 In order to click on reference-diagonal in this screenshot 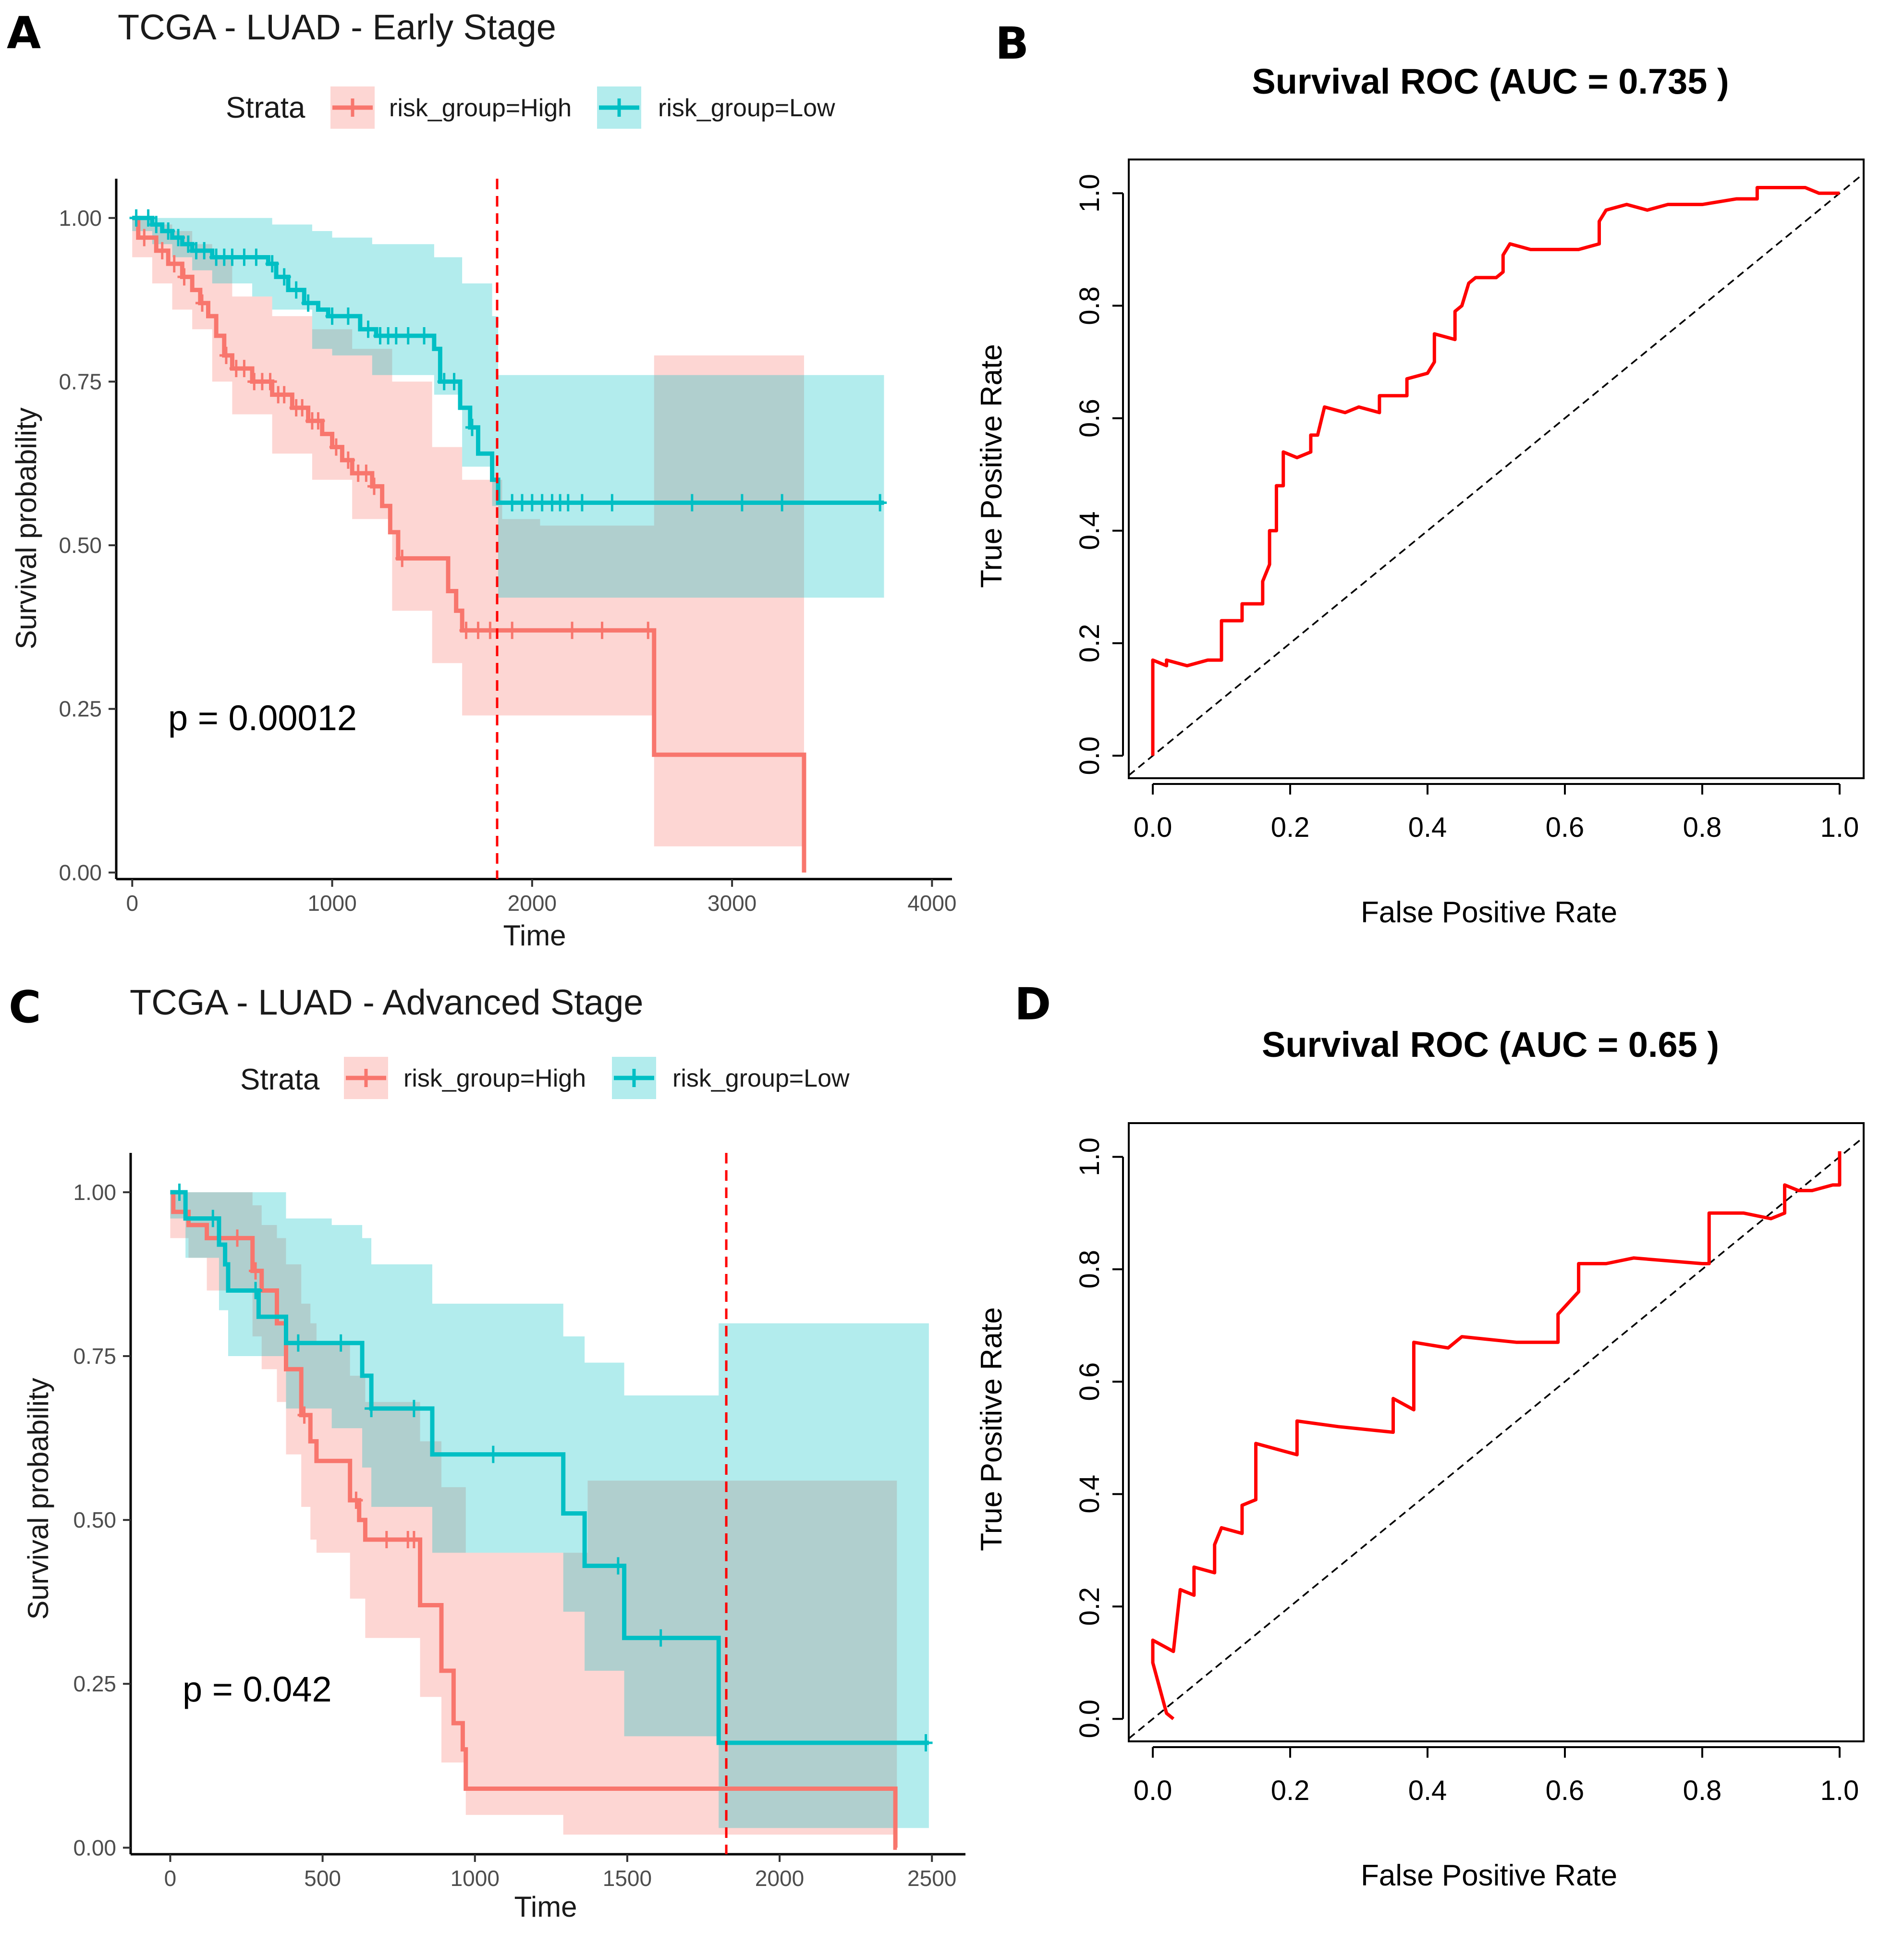, I will do `click(1496, 1437)`.